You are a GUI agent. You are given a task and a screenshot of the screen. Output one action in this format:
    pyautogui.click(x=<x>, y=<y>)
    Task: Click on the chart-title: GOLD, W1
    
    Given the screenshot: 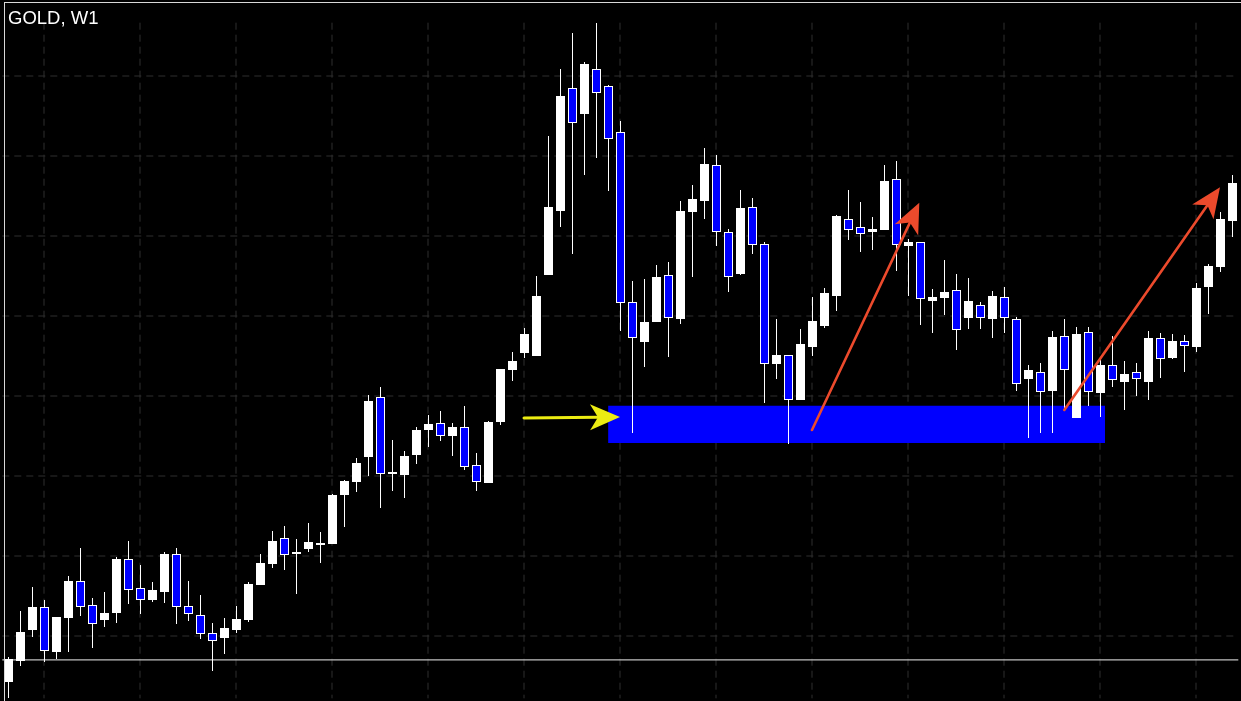 What is the action you would take?
    pyautogui.click(x=53, y=17)
    